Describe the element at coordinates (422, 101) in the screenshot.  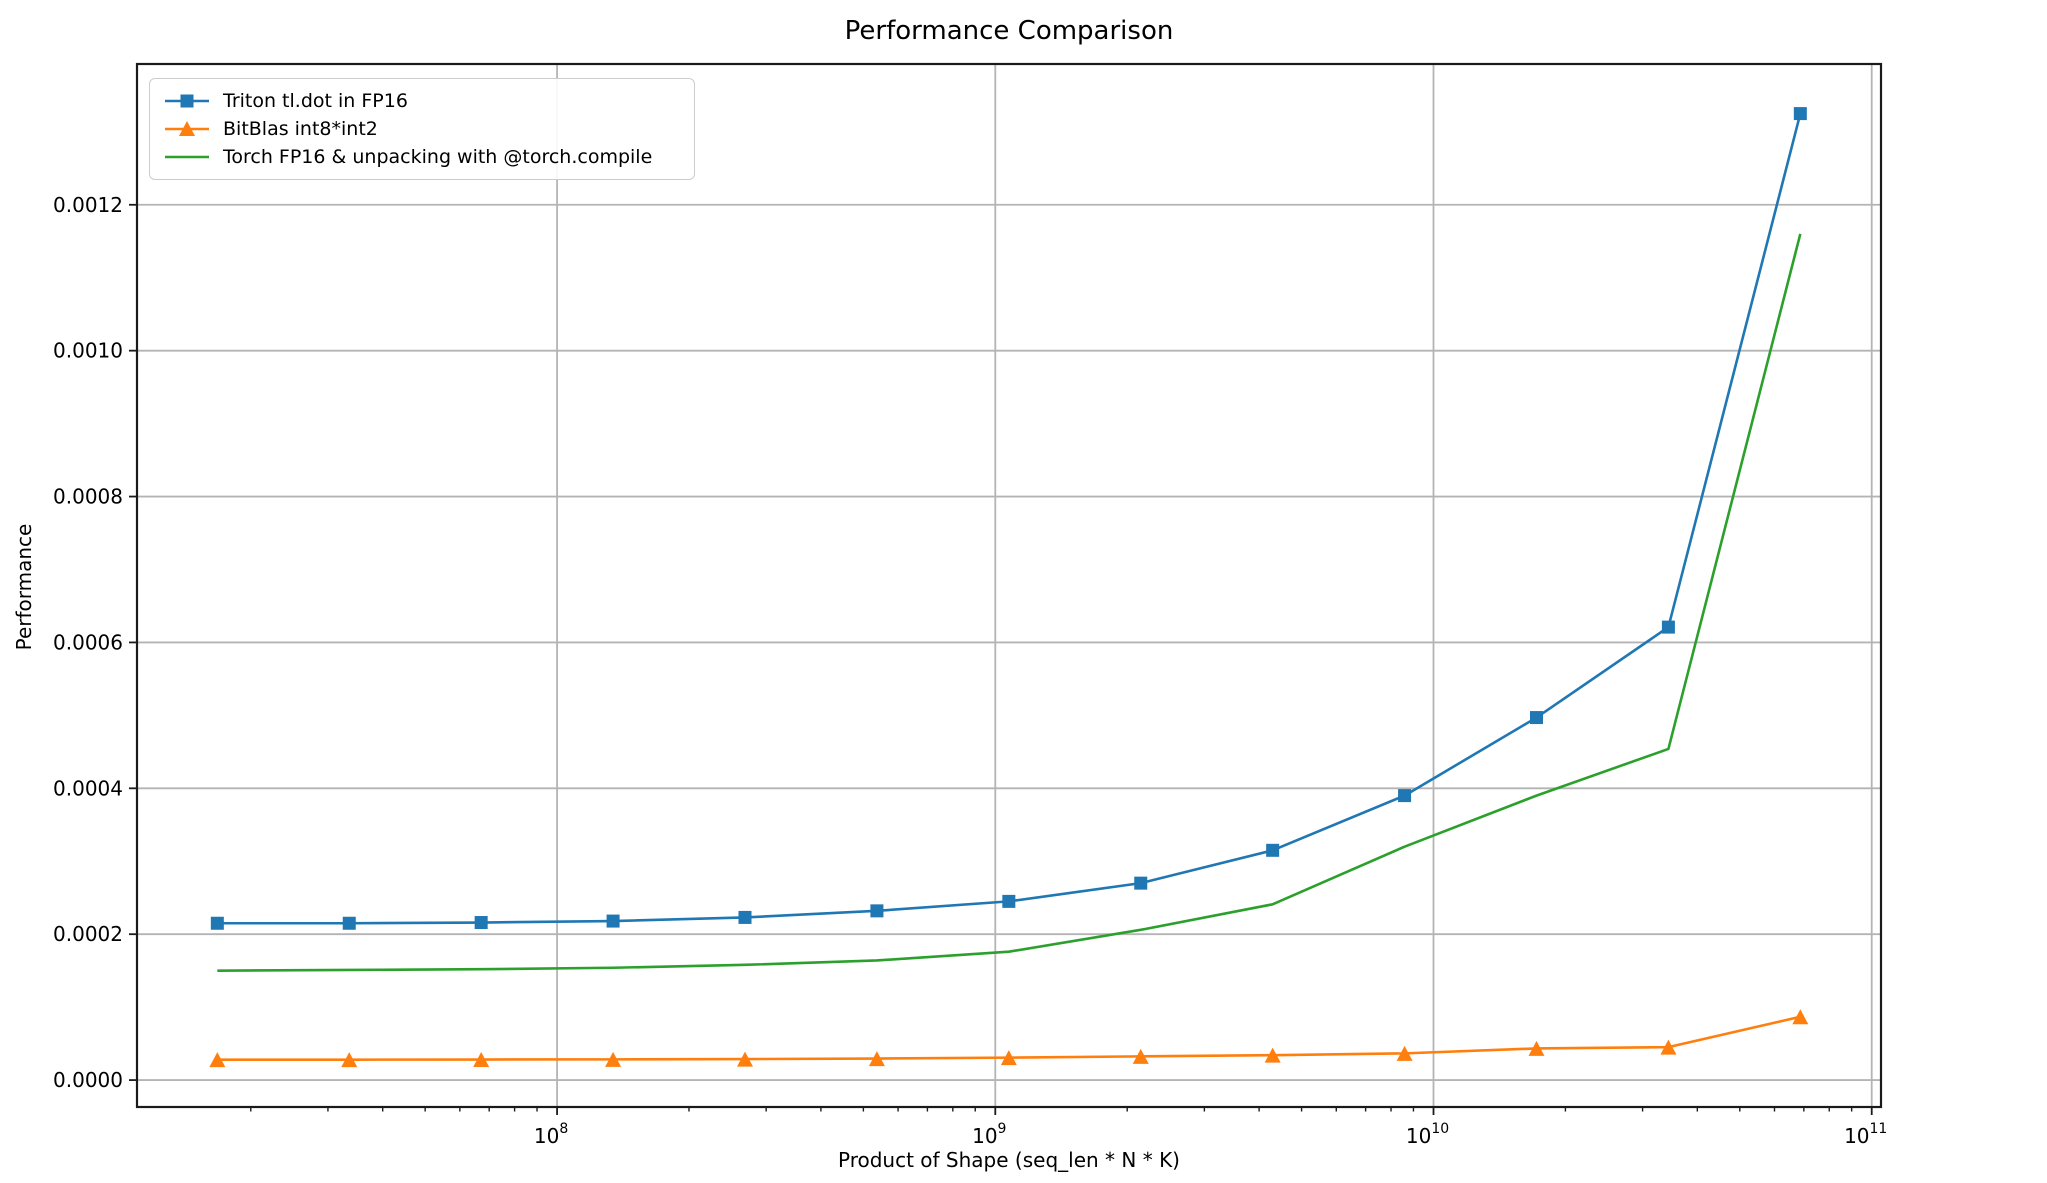
I see `legend-item: Triton tl.dot in FP16` at that location.